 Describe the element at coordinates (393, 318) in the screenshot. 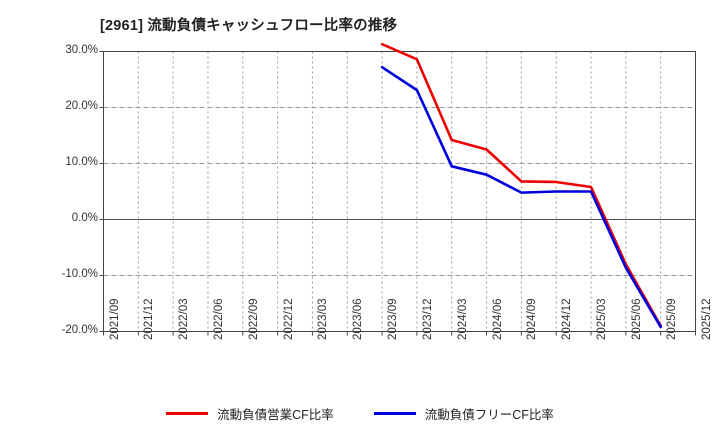

I see `x-axis-tick-label: 2023/09` at that location.